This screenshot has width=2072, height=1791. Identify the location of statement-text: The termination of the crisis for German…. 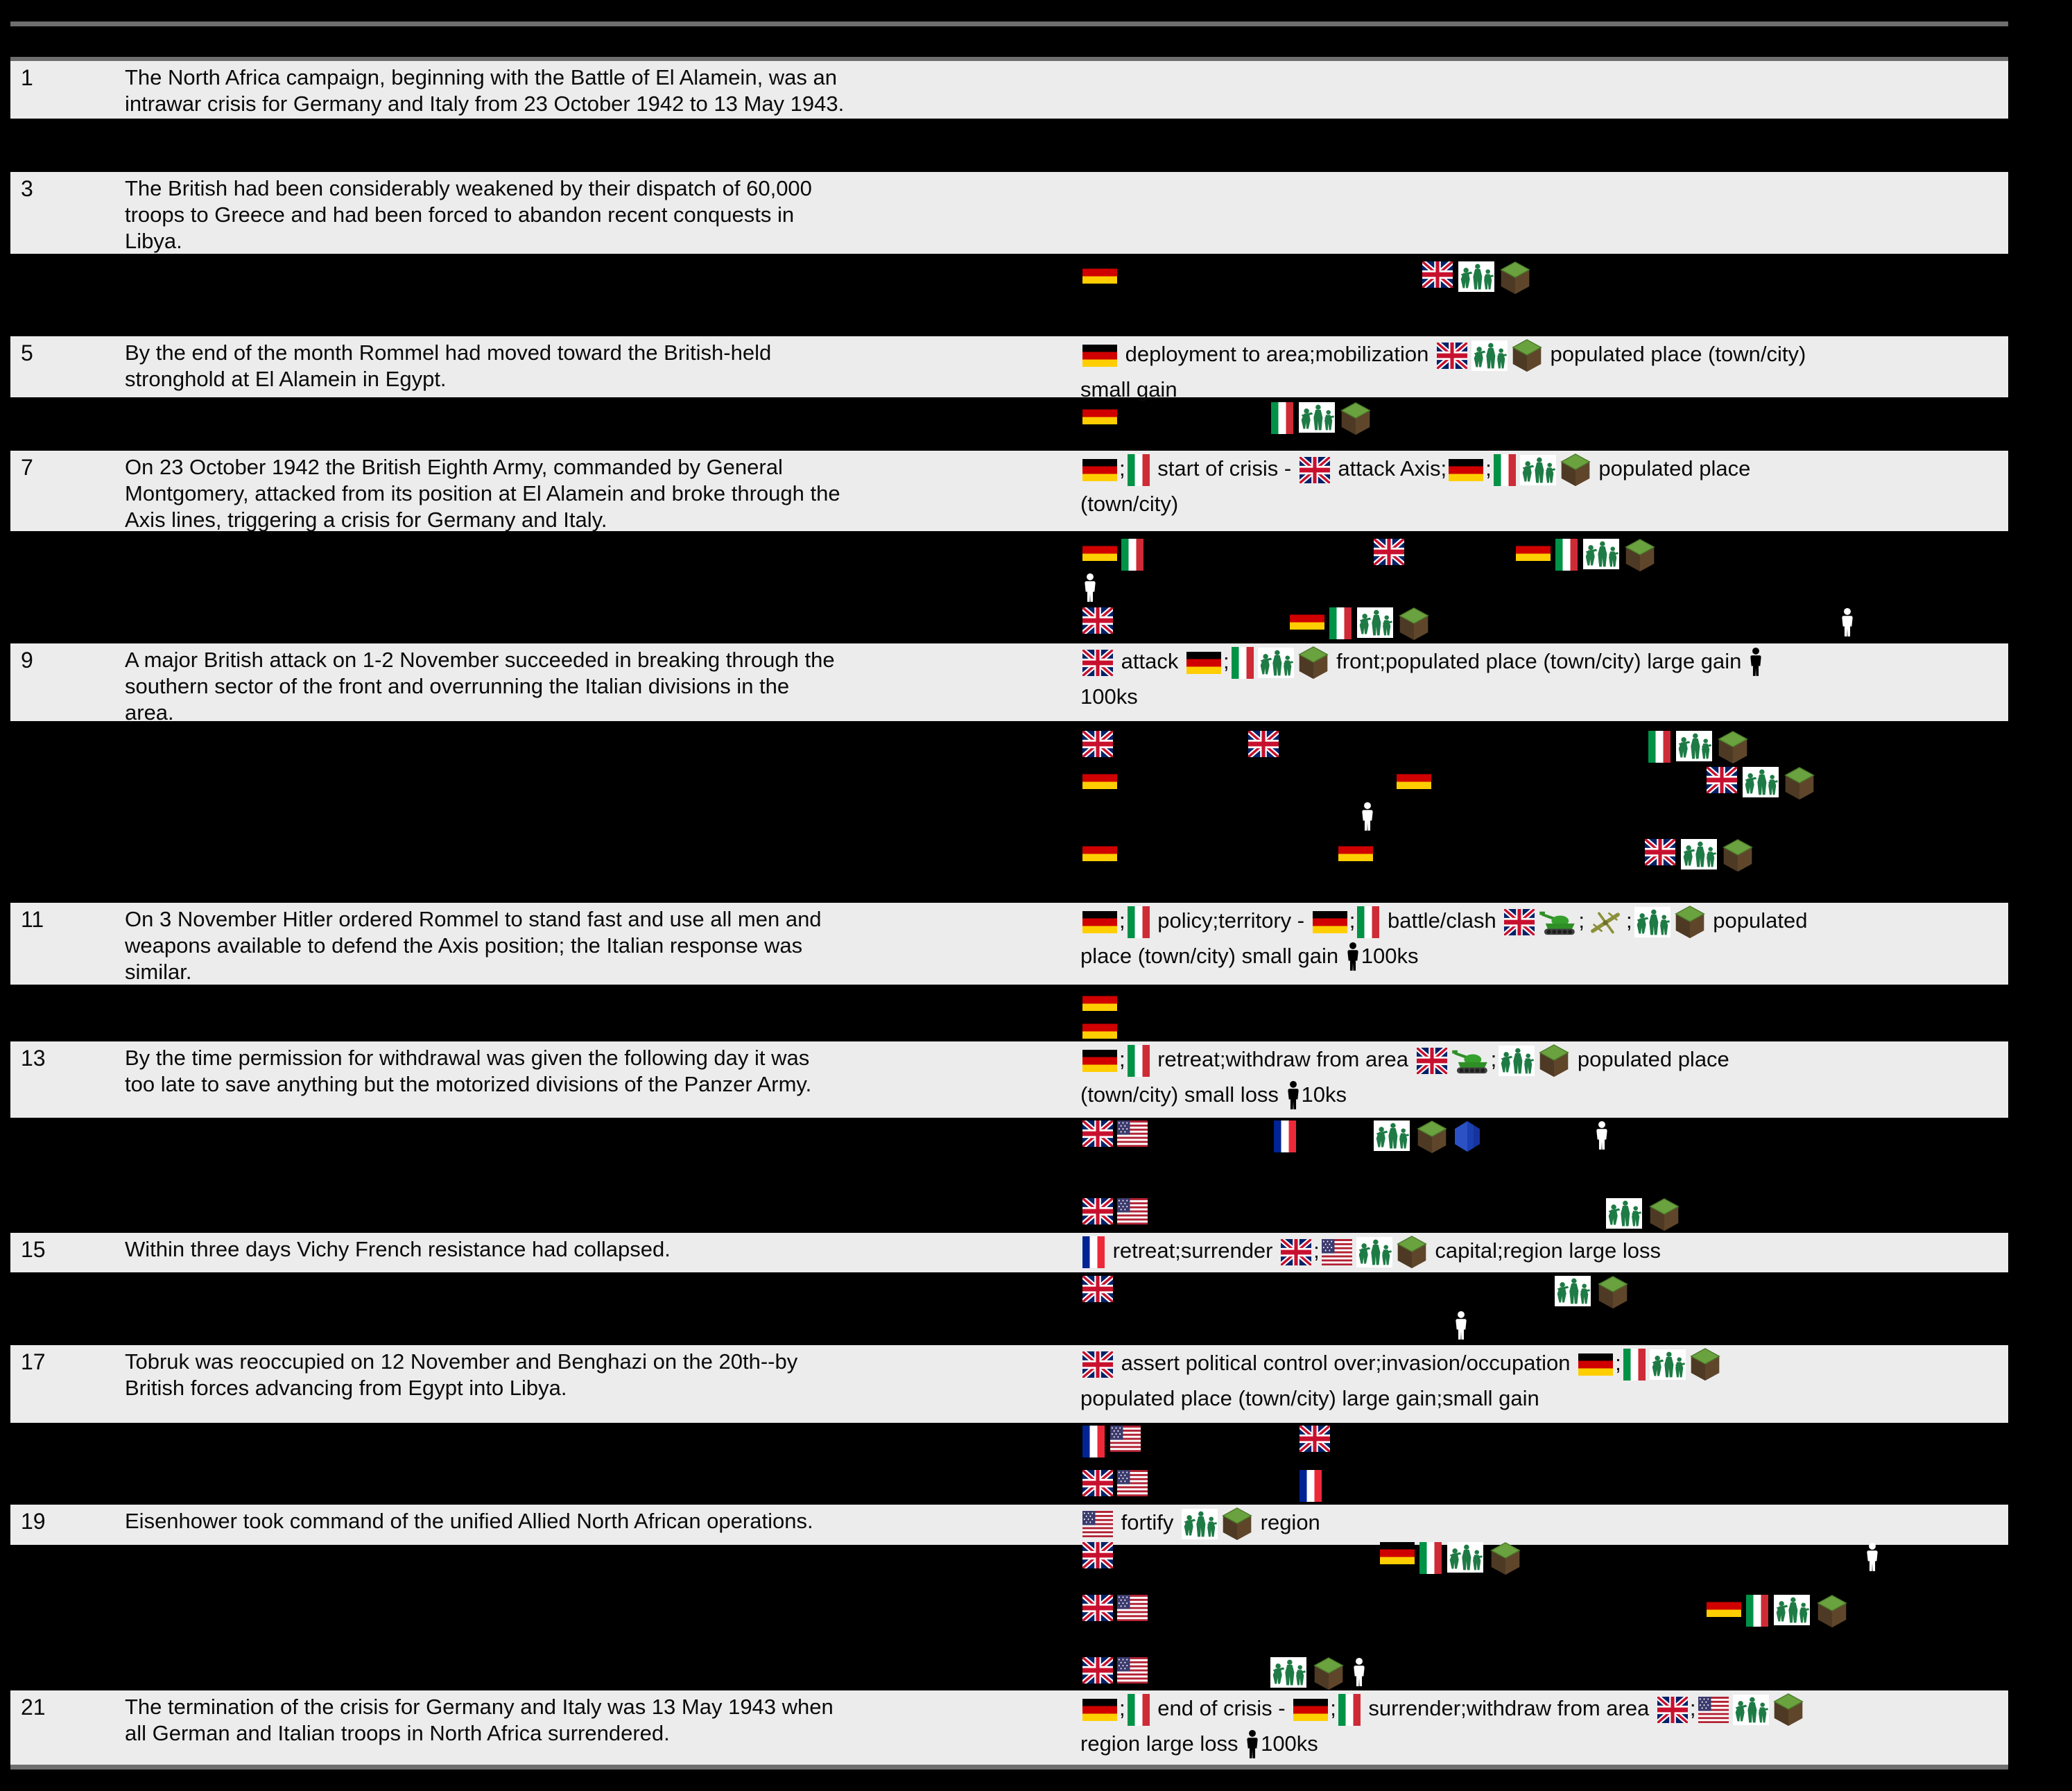
(598, 1720).